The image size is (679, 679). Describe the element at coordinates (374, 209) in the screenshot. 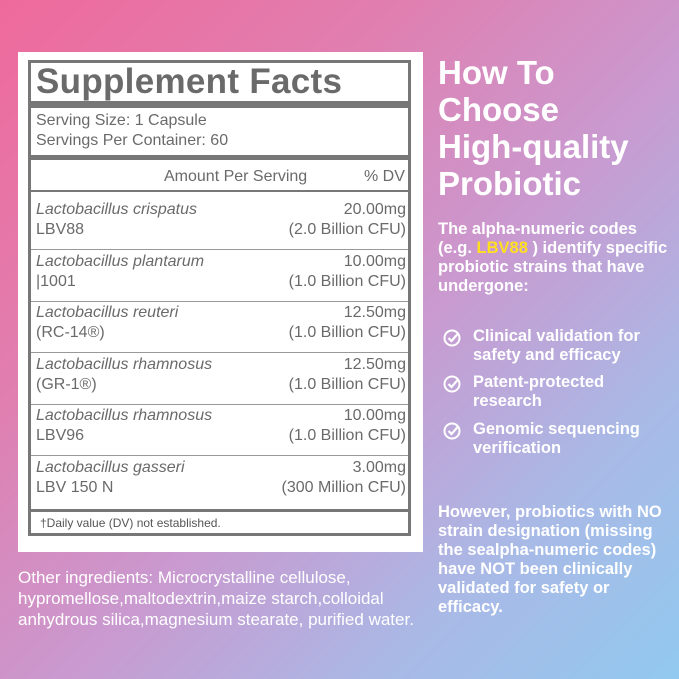

I see `amount: 20.00mg` at that location.